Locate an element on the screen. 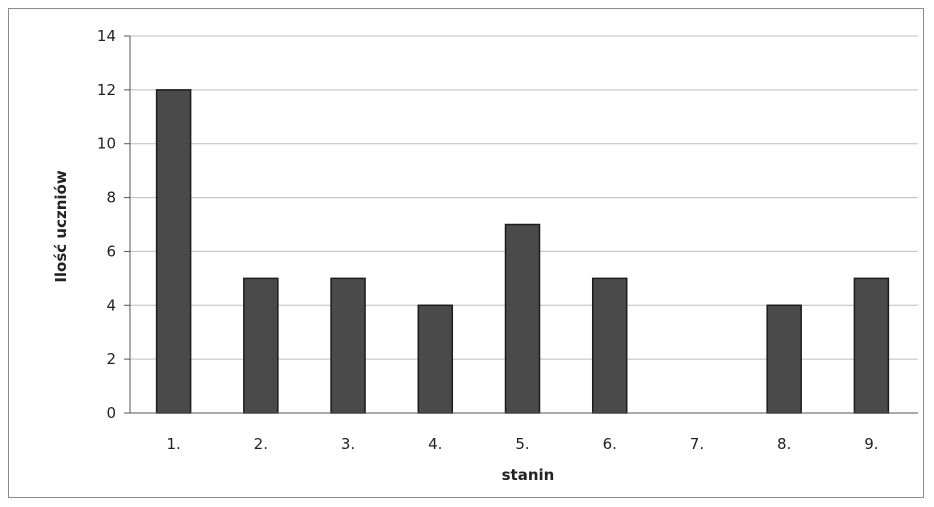 The width and height of the screenshot is (934, 507). y-tick-label: 2 is located at coordinates (111, 359).